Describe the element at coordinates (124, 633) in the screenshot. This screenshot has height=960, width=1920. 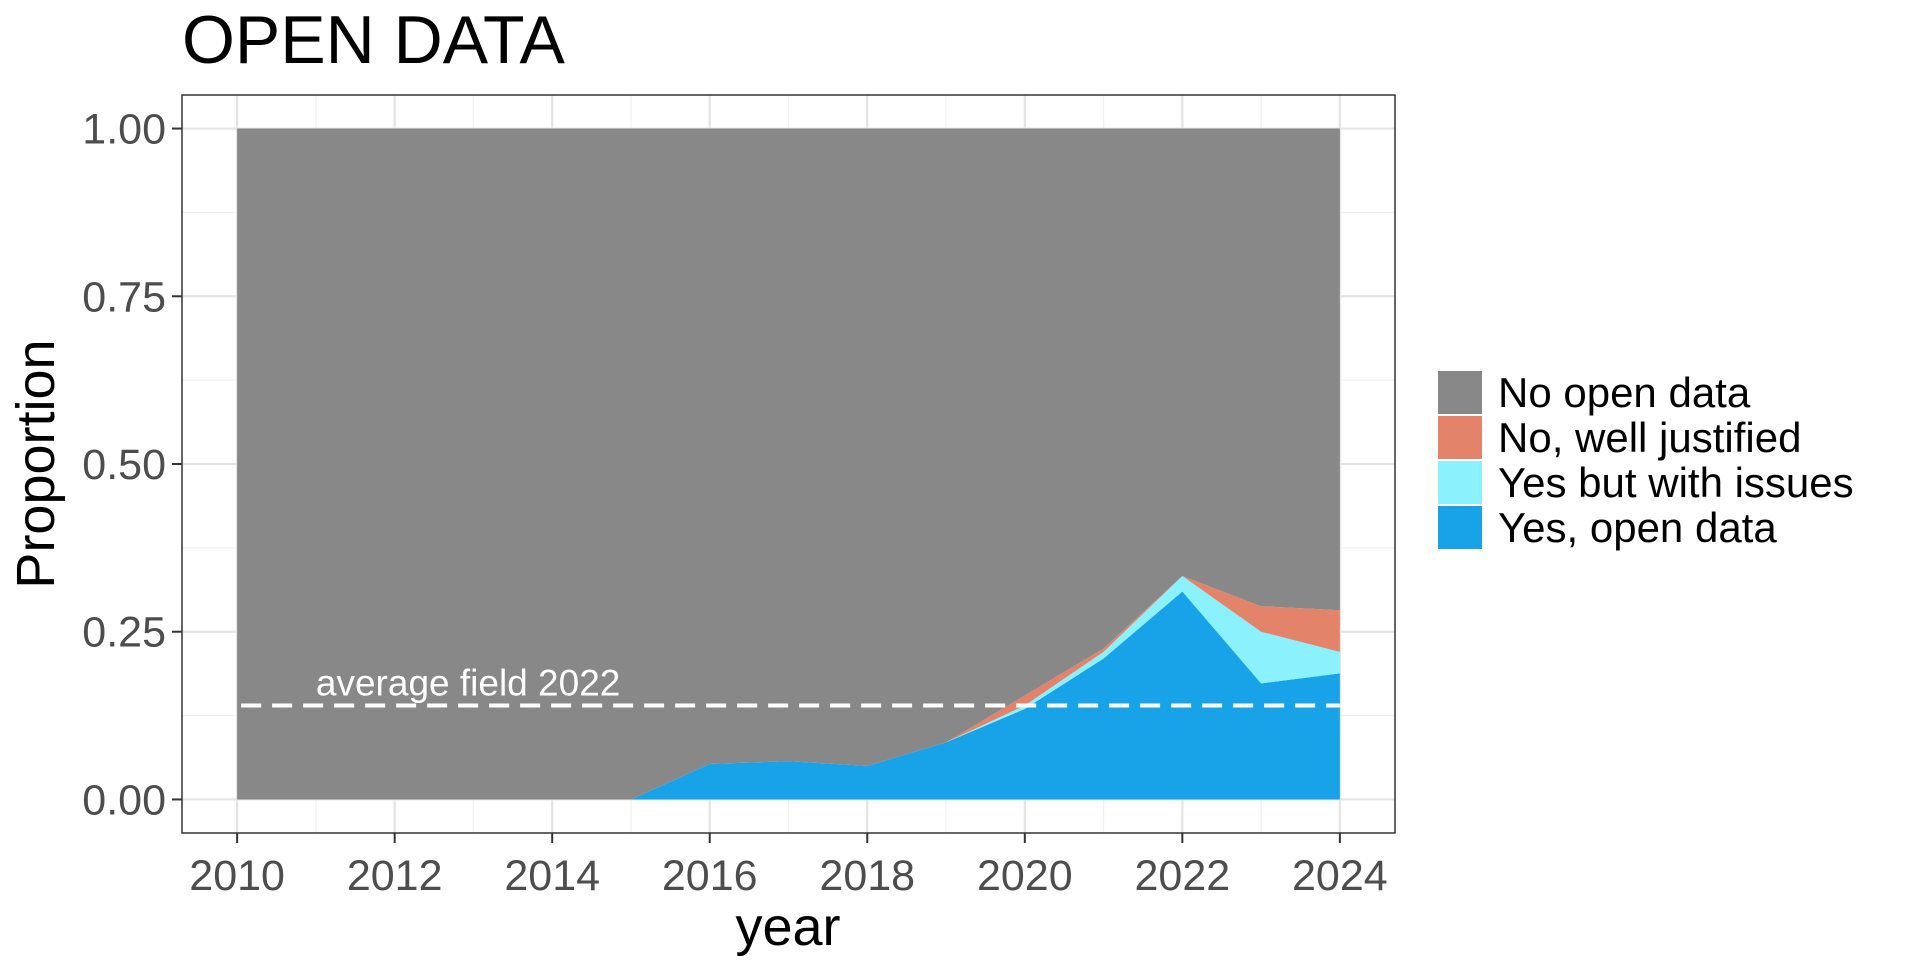
I see `y-tick-label: 0.25` at that location.